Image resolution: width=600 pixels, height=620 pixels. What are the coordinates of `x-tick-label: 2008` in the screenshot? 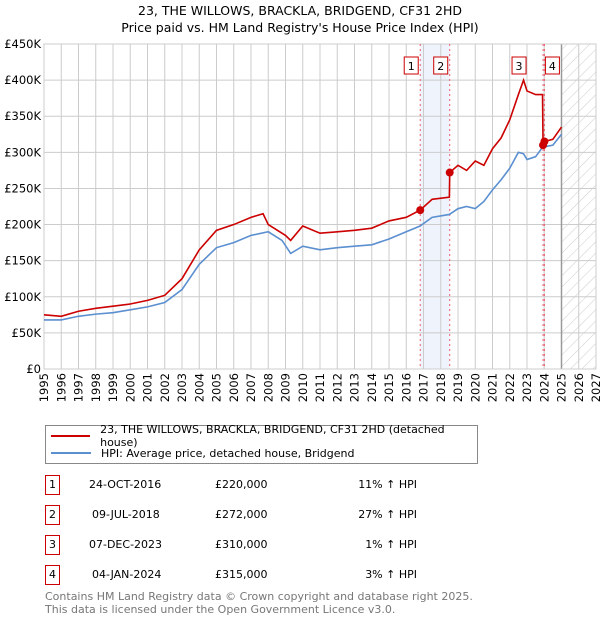 It's located at (268, 387).